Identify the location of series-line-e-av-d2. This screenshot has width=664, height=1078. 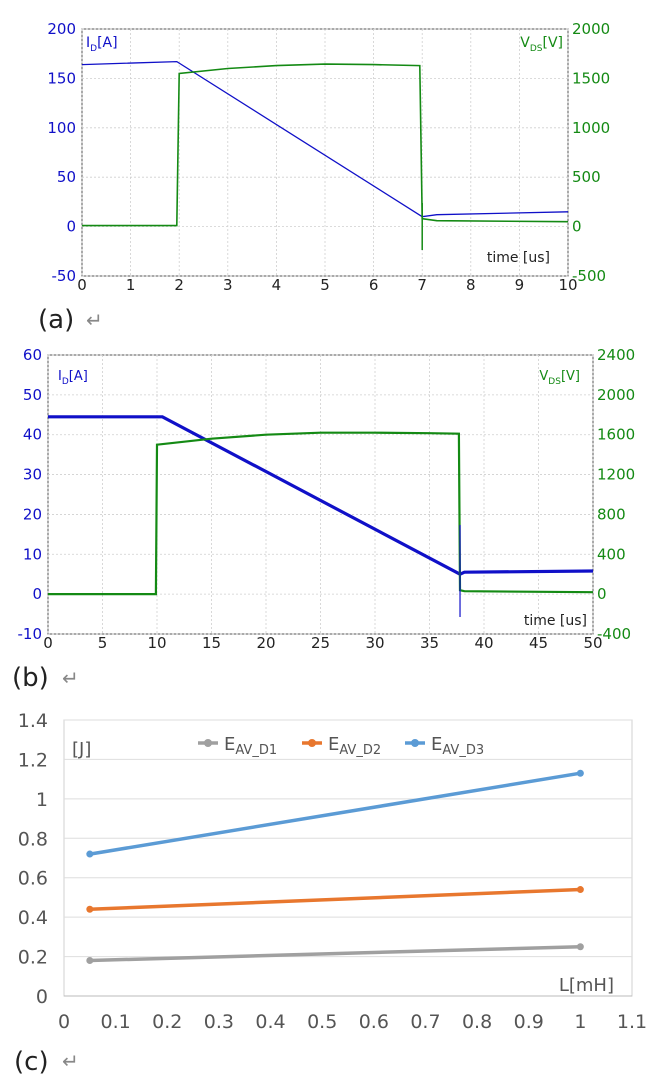
(335, 899).